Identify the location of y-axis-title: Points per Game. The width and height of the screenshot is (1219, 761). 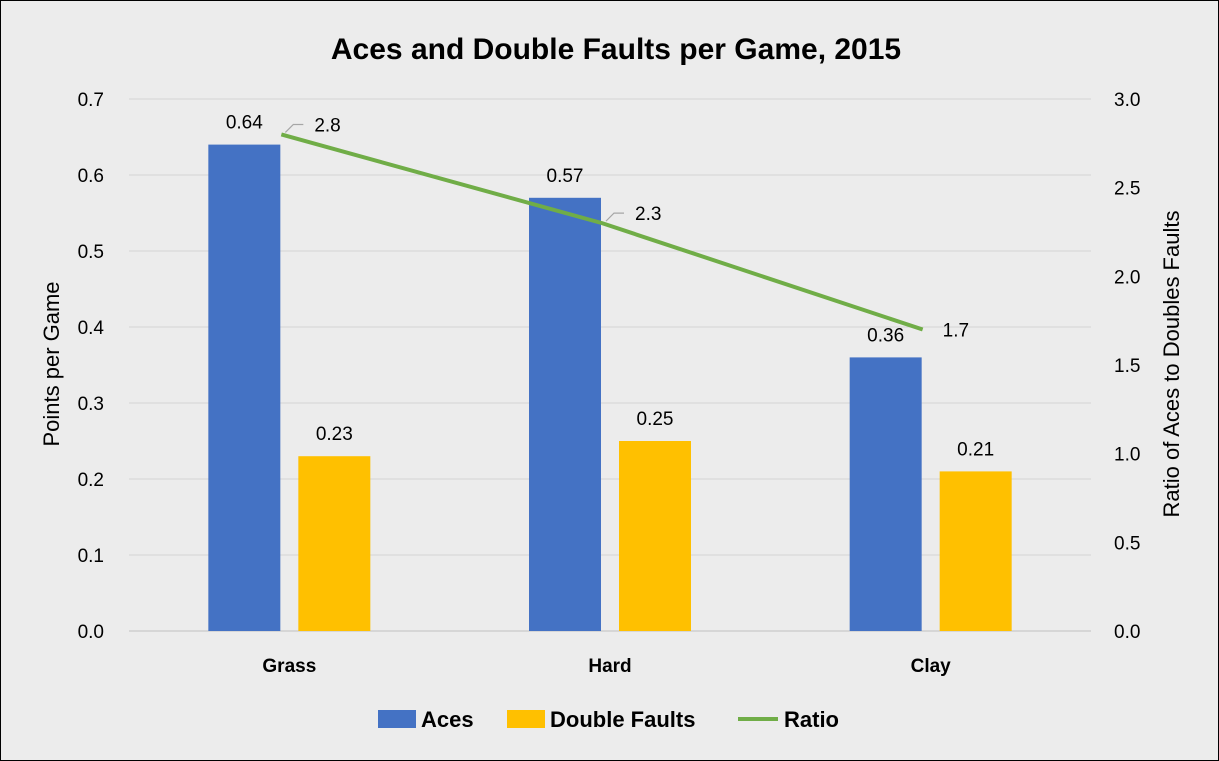
(51, 363).